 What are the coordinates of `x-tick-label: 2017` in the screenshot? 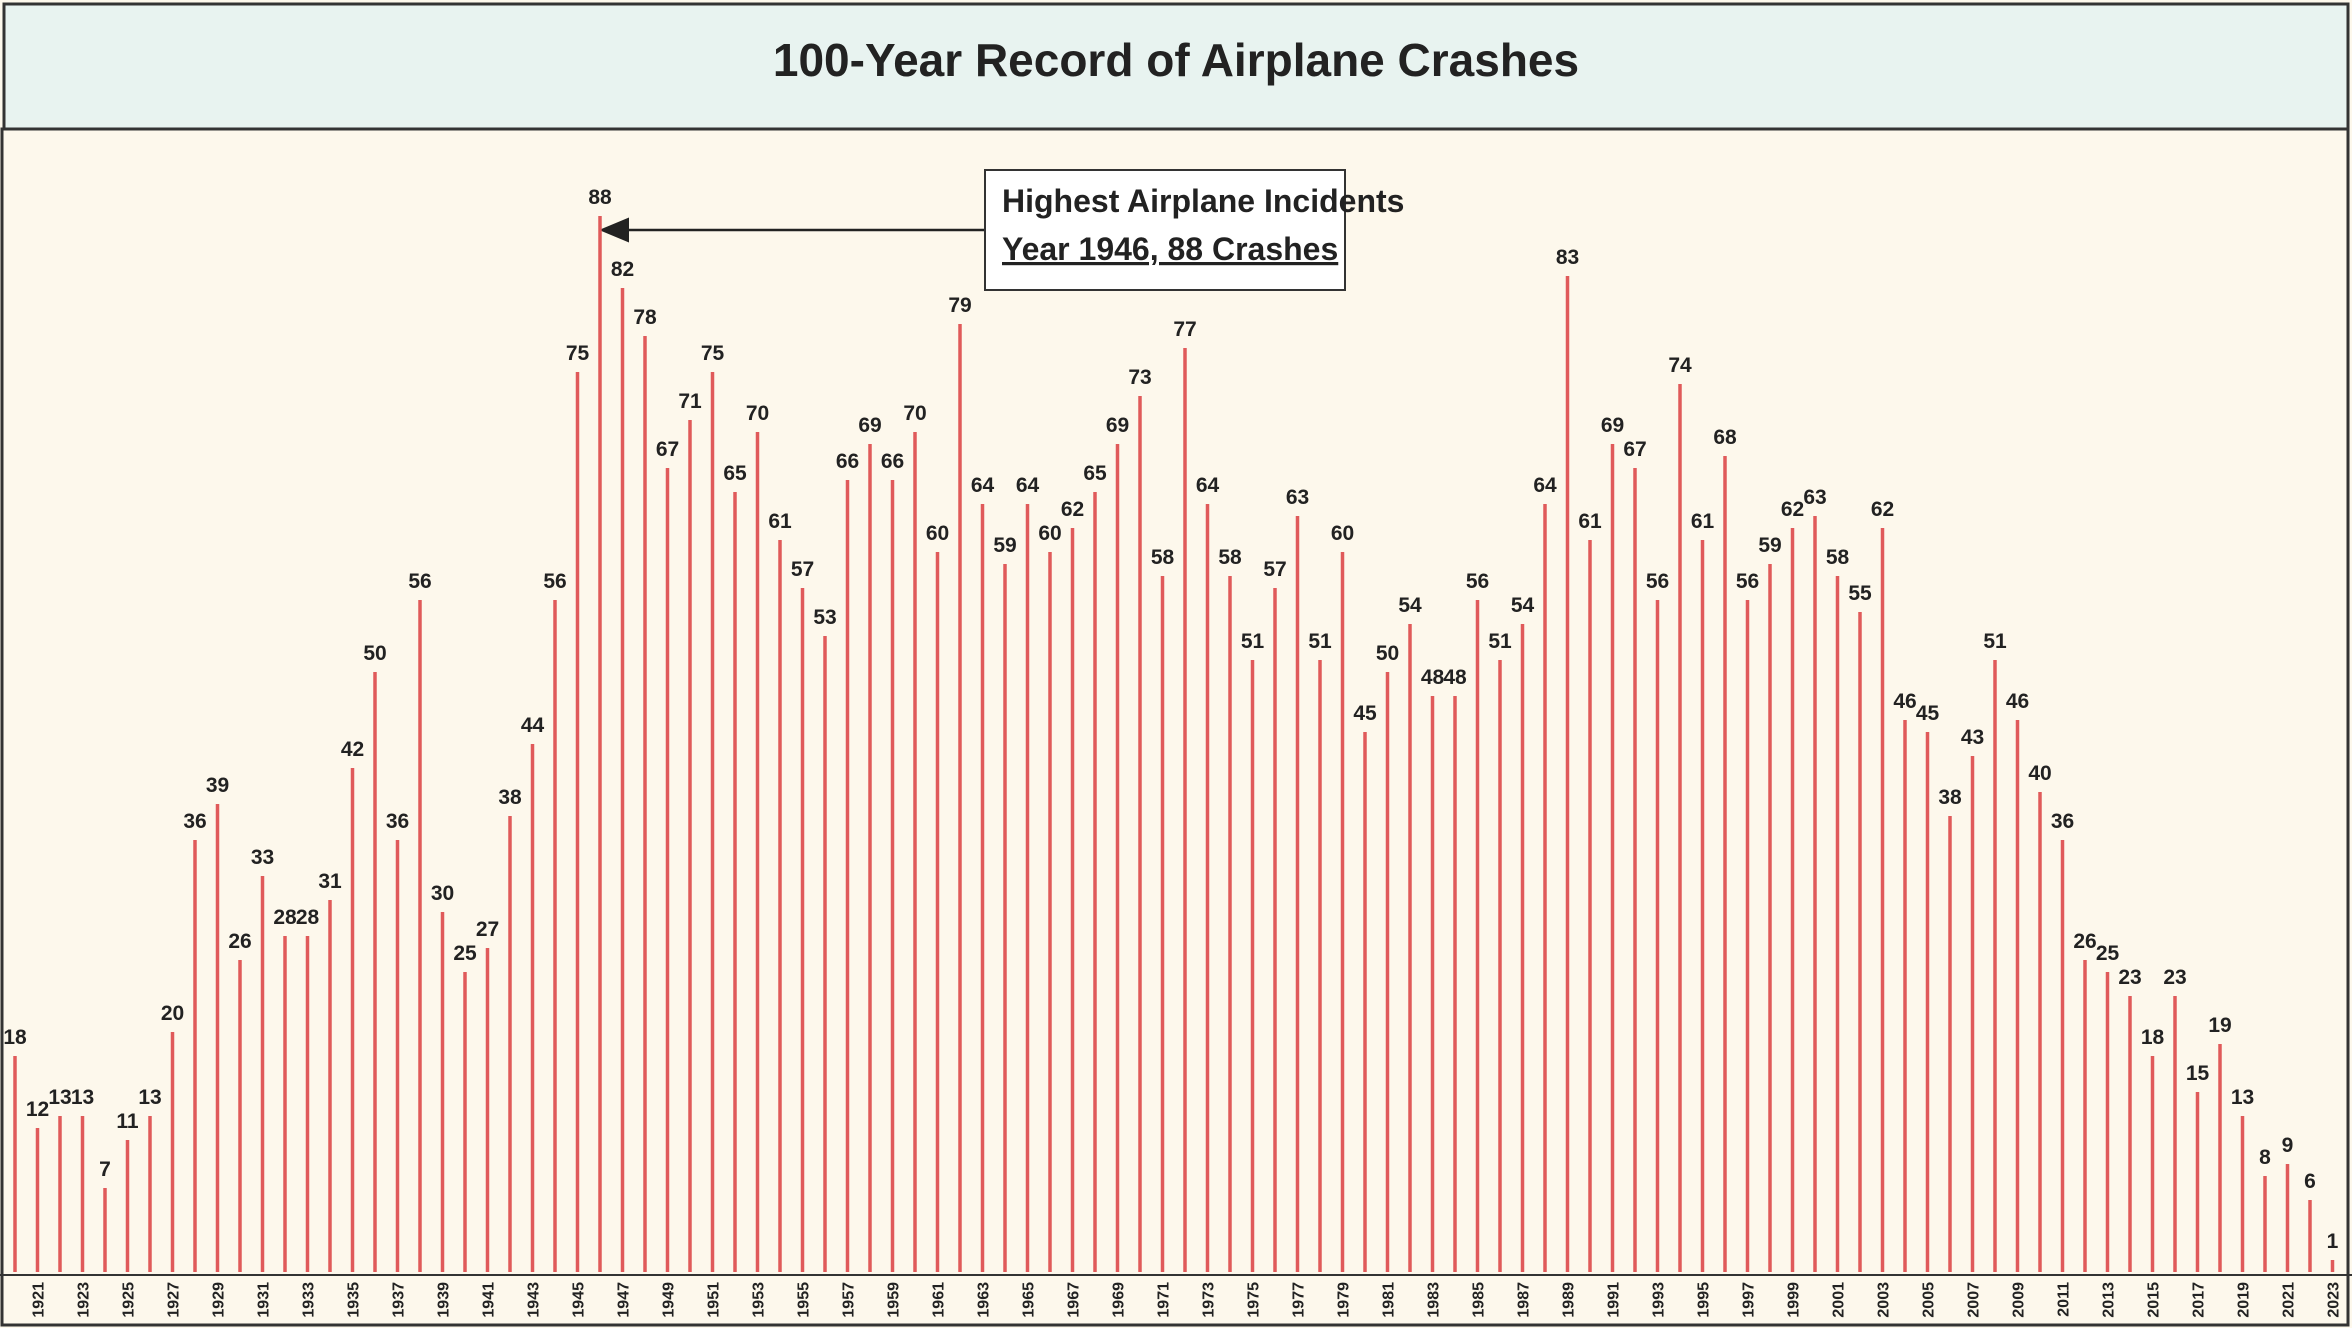 It's located at (2199, 1300).